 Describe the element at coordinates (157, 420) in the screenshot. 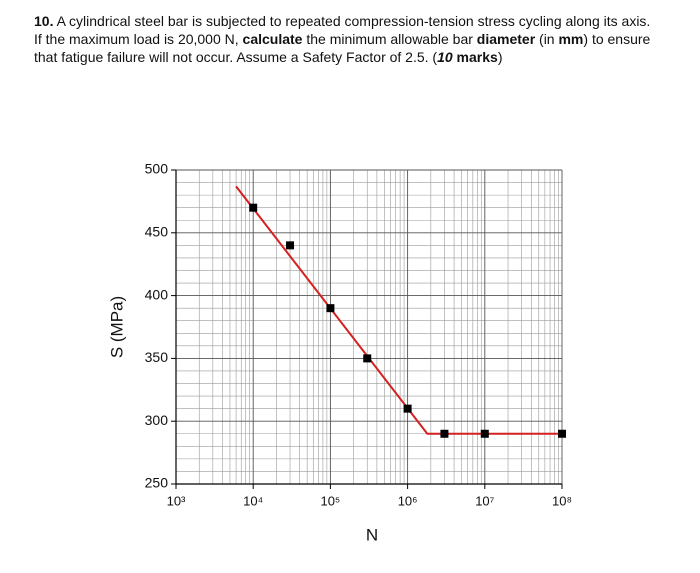

I see `y-tick-label: 300` at that location.